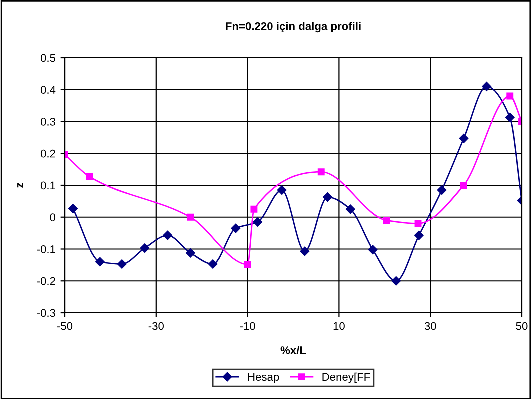 The width and height of the screenshot is (532, 400). Describe the element at coordinates (430, 326) in the screenshot. I see `x-tick-label: 30` at that location.